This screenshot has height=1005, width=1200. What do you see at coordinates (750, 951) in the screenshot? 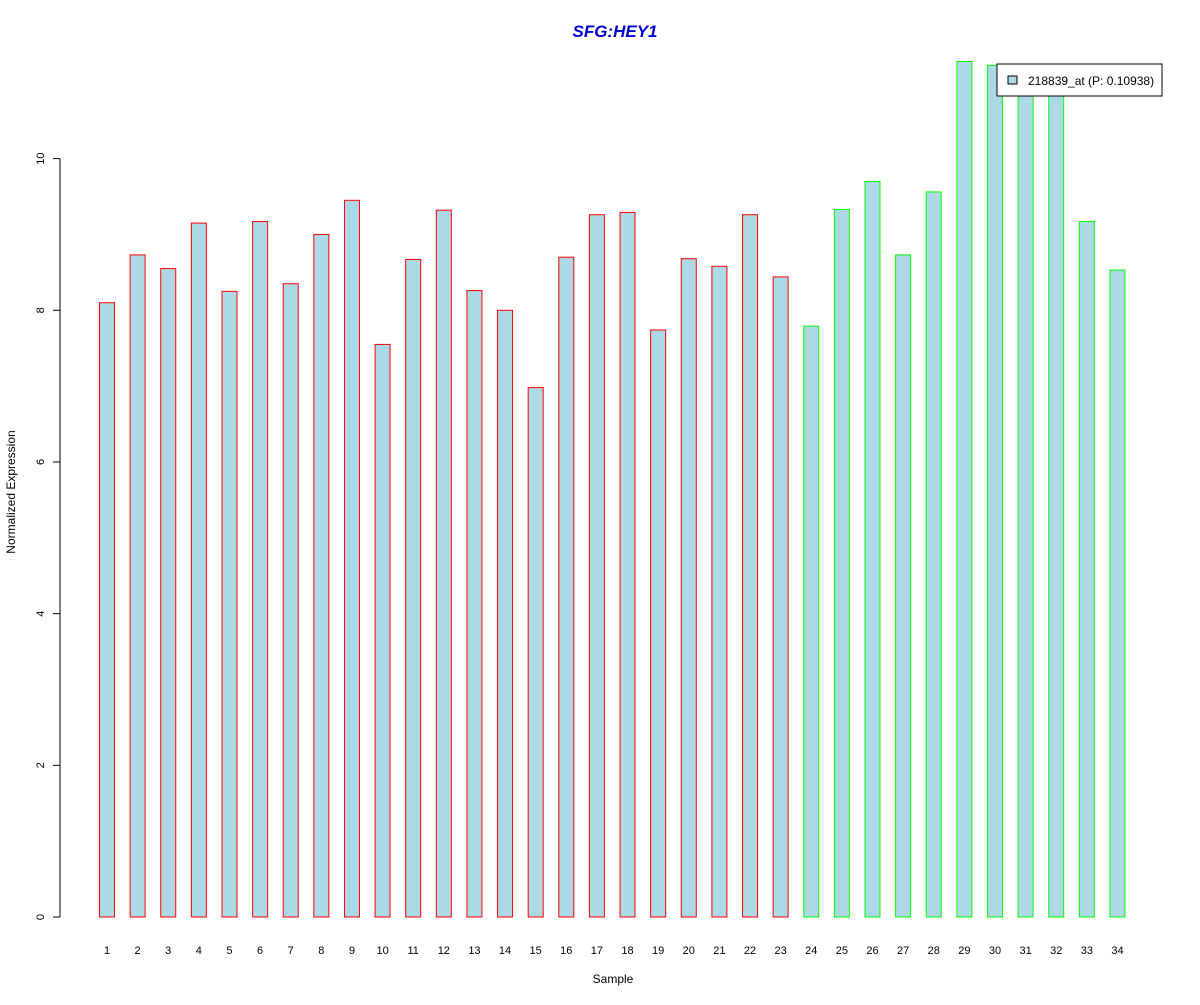
I see `x-tick-label-22: 22` at bounding box center [750, 951].